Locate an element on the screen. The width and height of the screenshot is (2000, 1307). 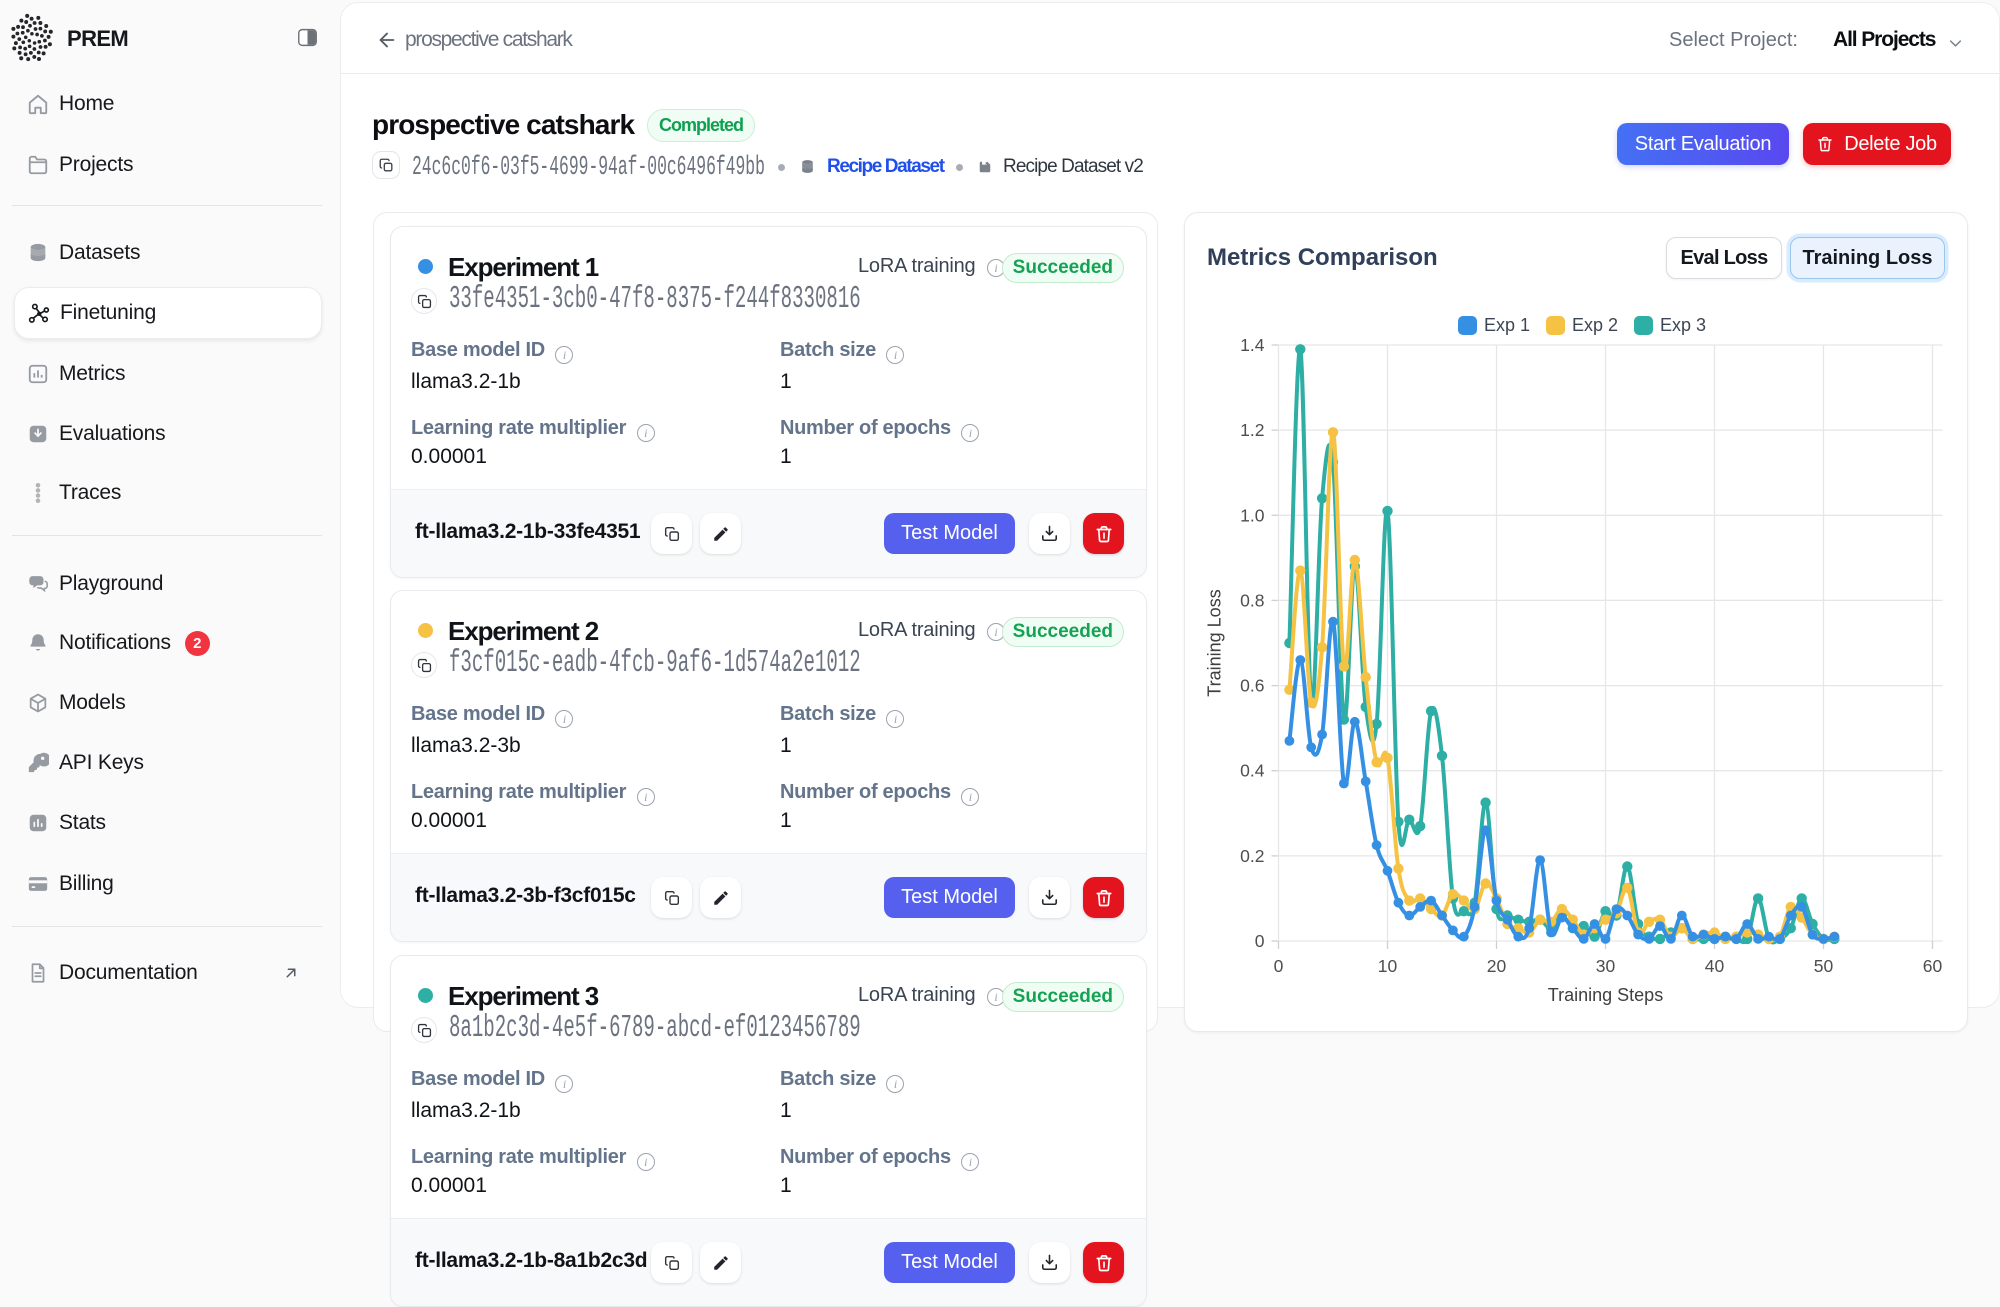
svg-text: 60 is located at coordinates (1933, 966).